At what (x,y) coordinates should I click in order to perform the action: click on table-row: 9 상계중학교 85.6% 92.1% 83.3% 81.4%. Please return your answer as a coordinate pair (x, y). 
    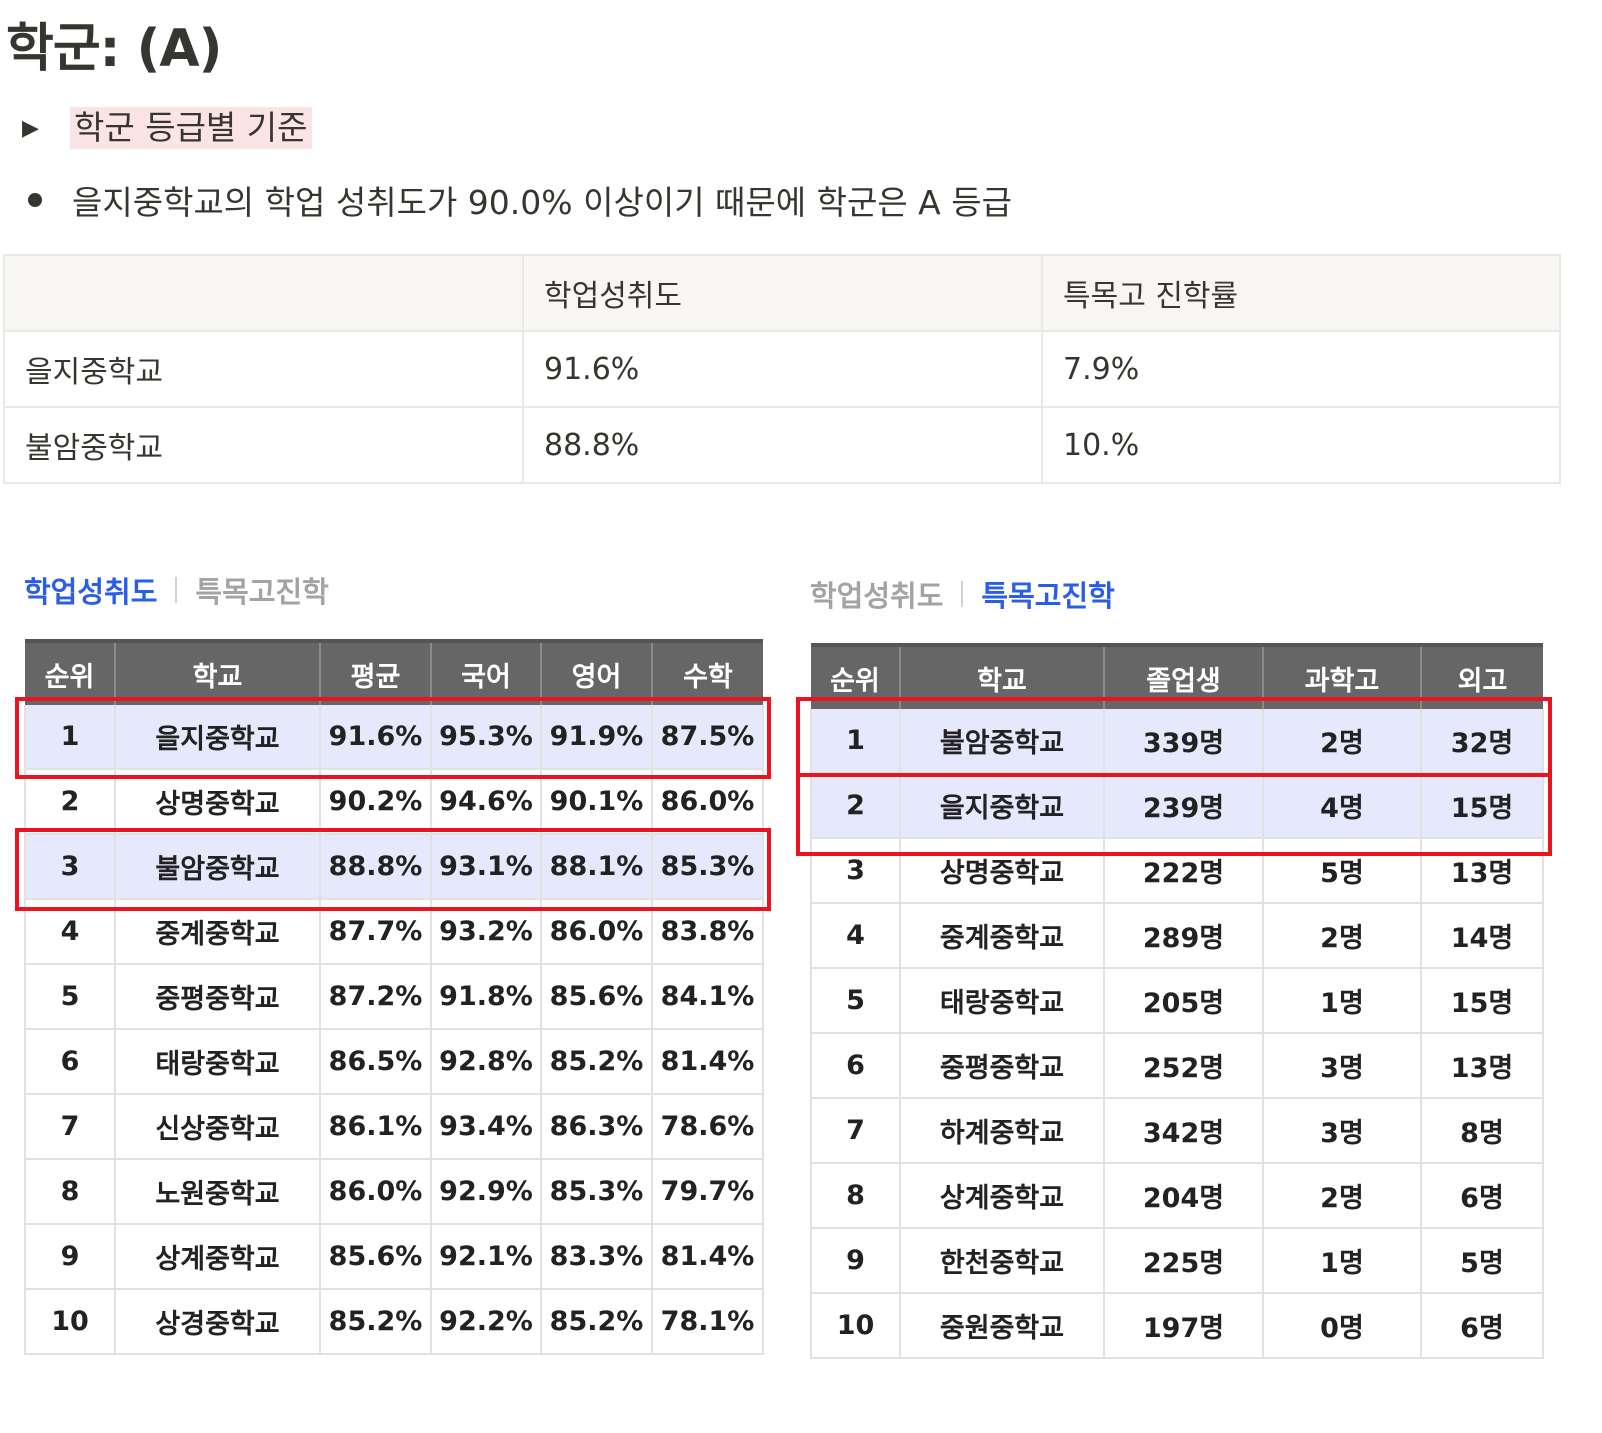
    Looking at the image, I should click on (394, 1257).